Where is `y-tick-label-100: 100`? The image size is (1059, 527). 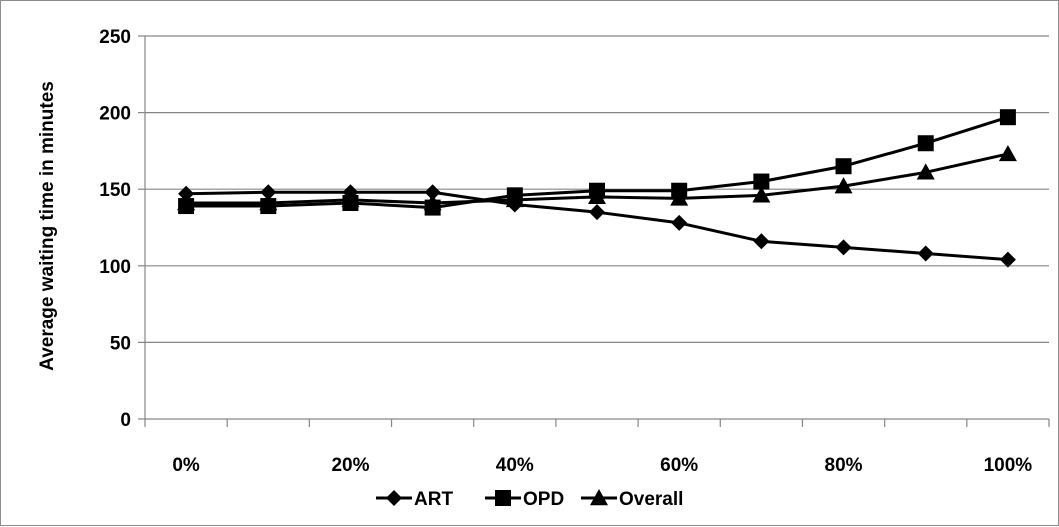 y-tick-label-100: 100 is located at coordinates (115, 267).